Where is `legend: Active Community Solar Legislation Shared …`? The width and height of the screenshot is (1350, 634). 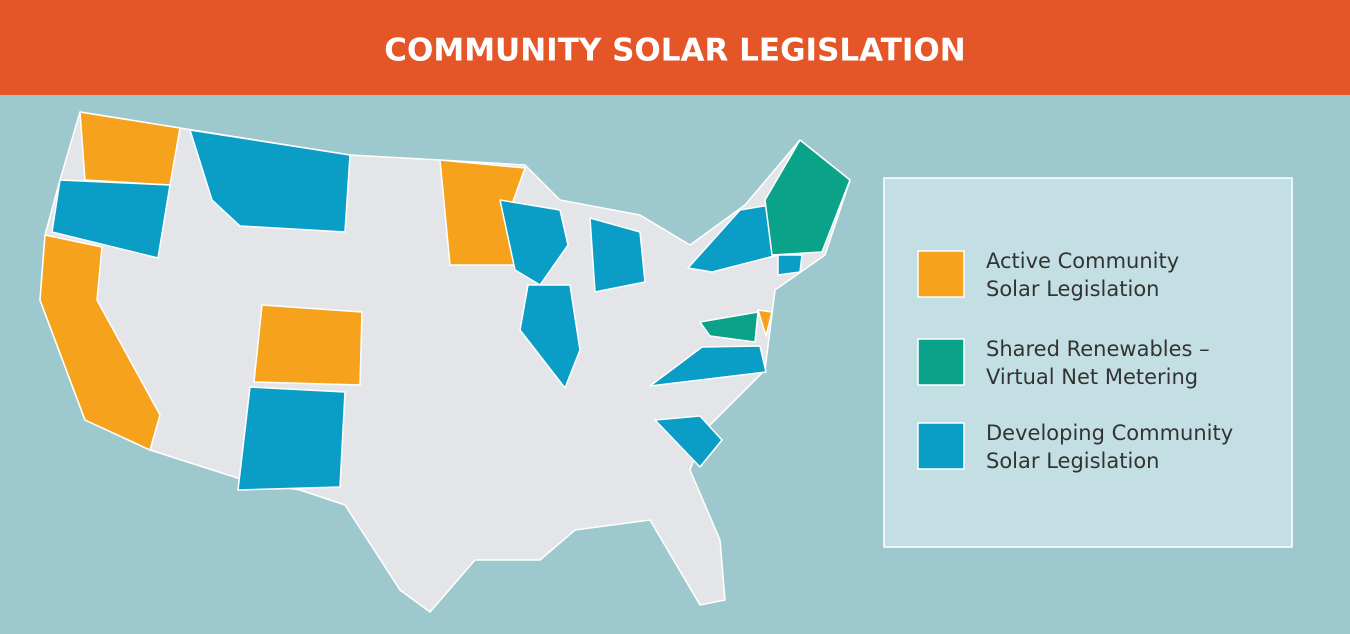 legend: Active Community Solar Legislation Shared … is located at coordinates (1075, 361).